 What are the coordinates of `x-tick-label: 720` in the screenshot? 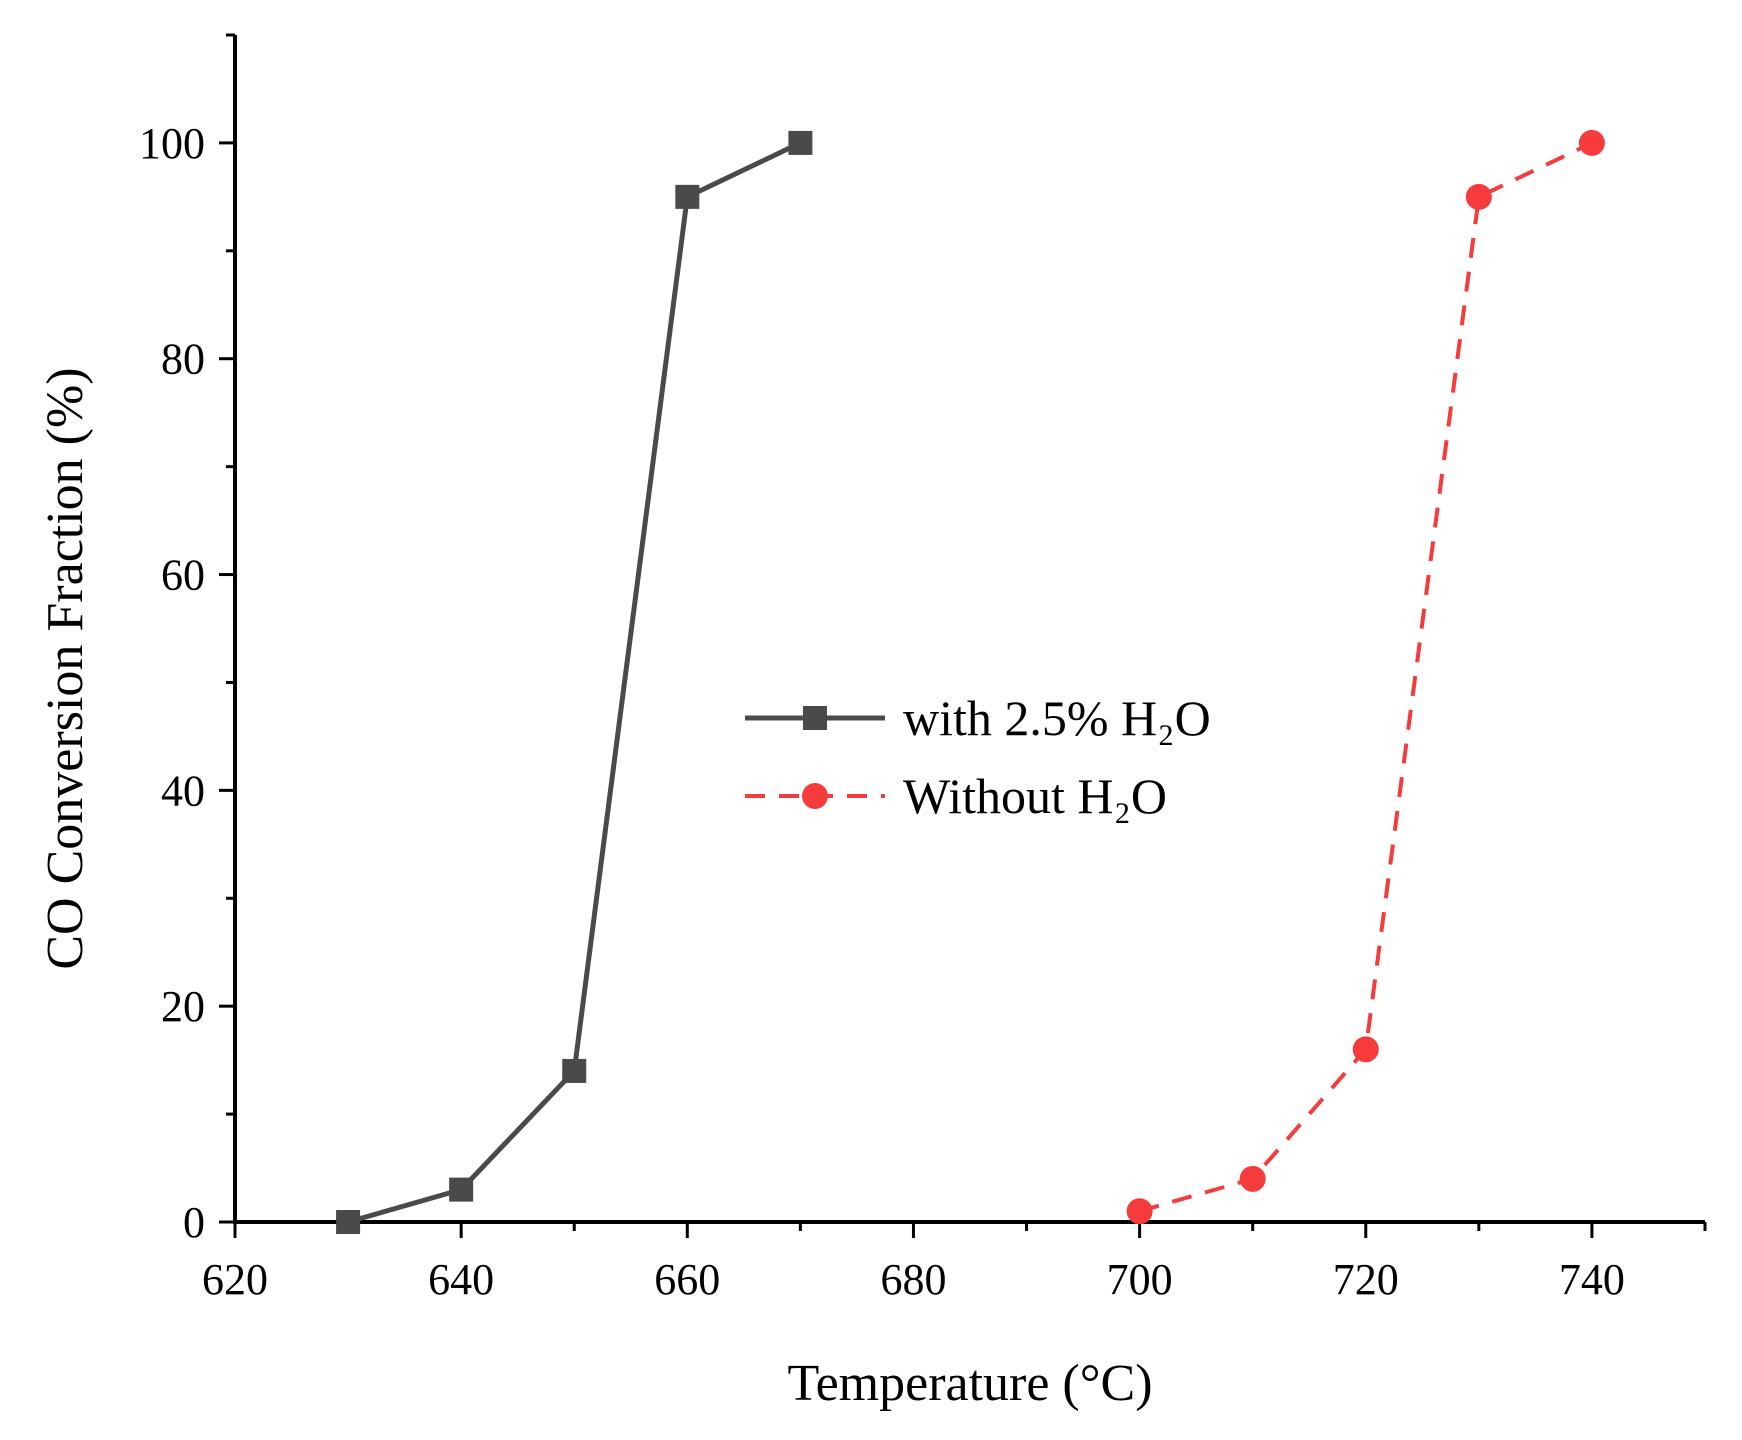 It's located at (1366, 1279).